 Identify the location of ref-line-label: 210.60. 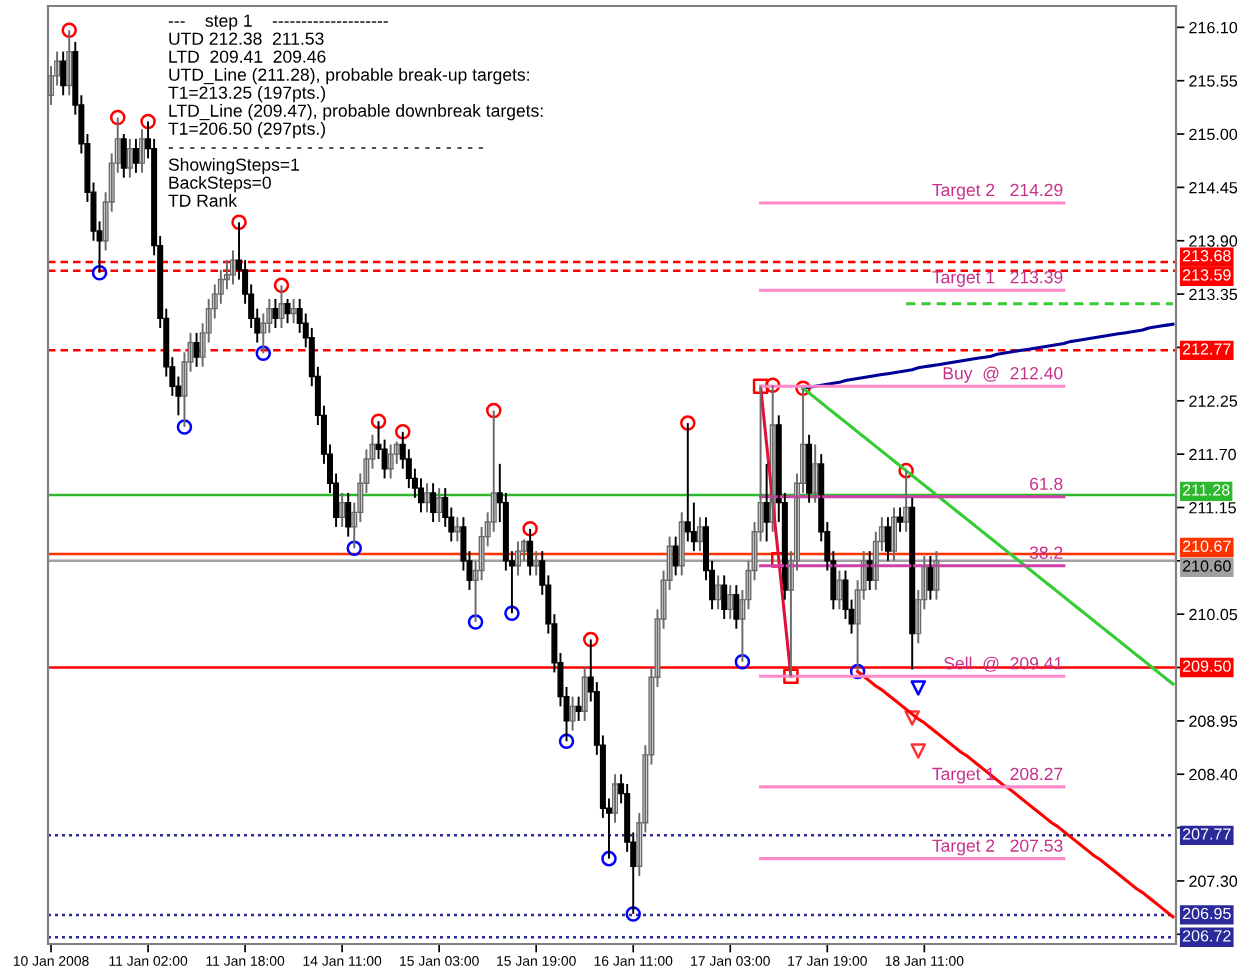
(1206, 566).